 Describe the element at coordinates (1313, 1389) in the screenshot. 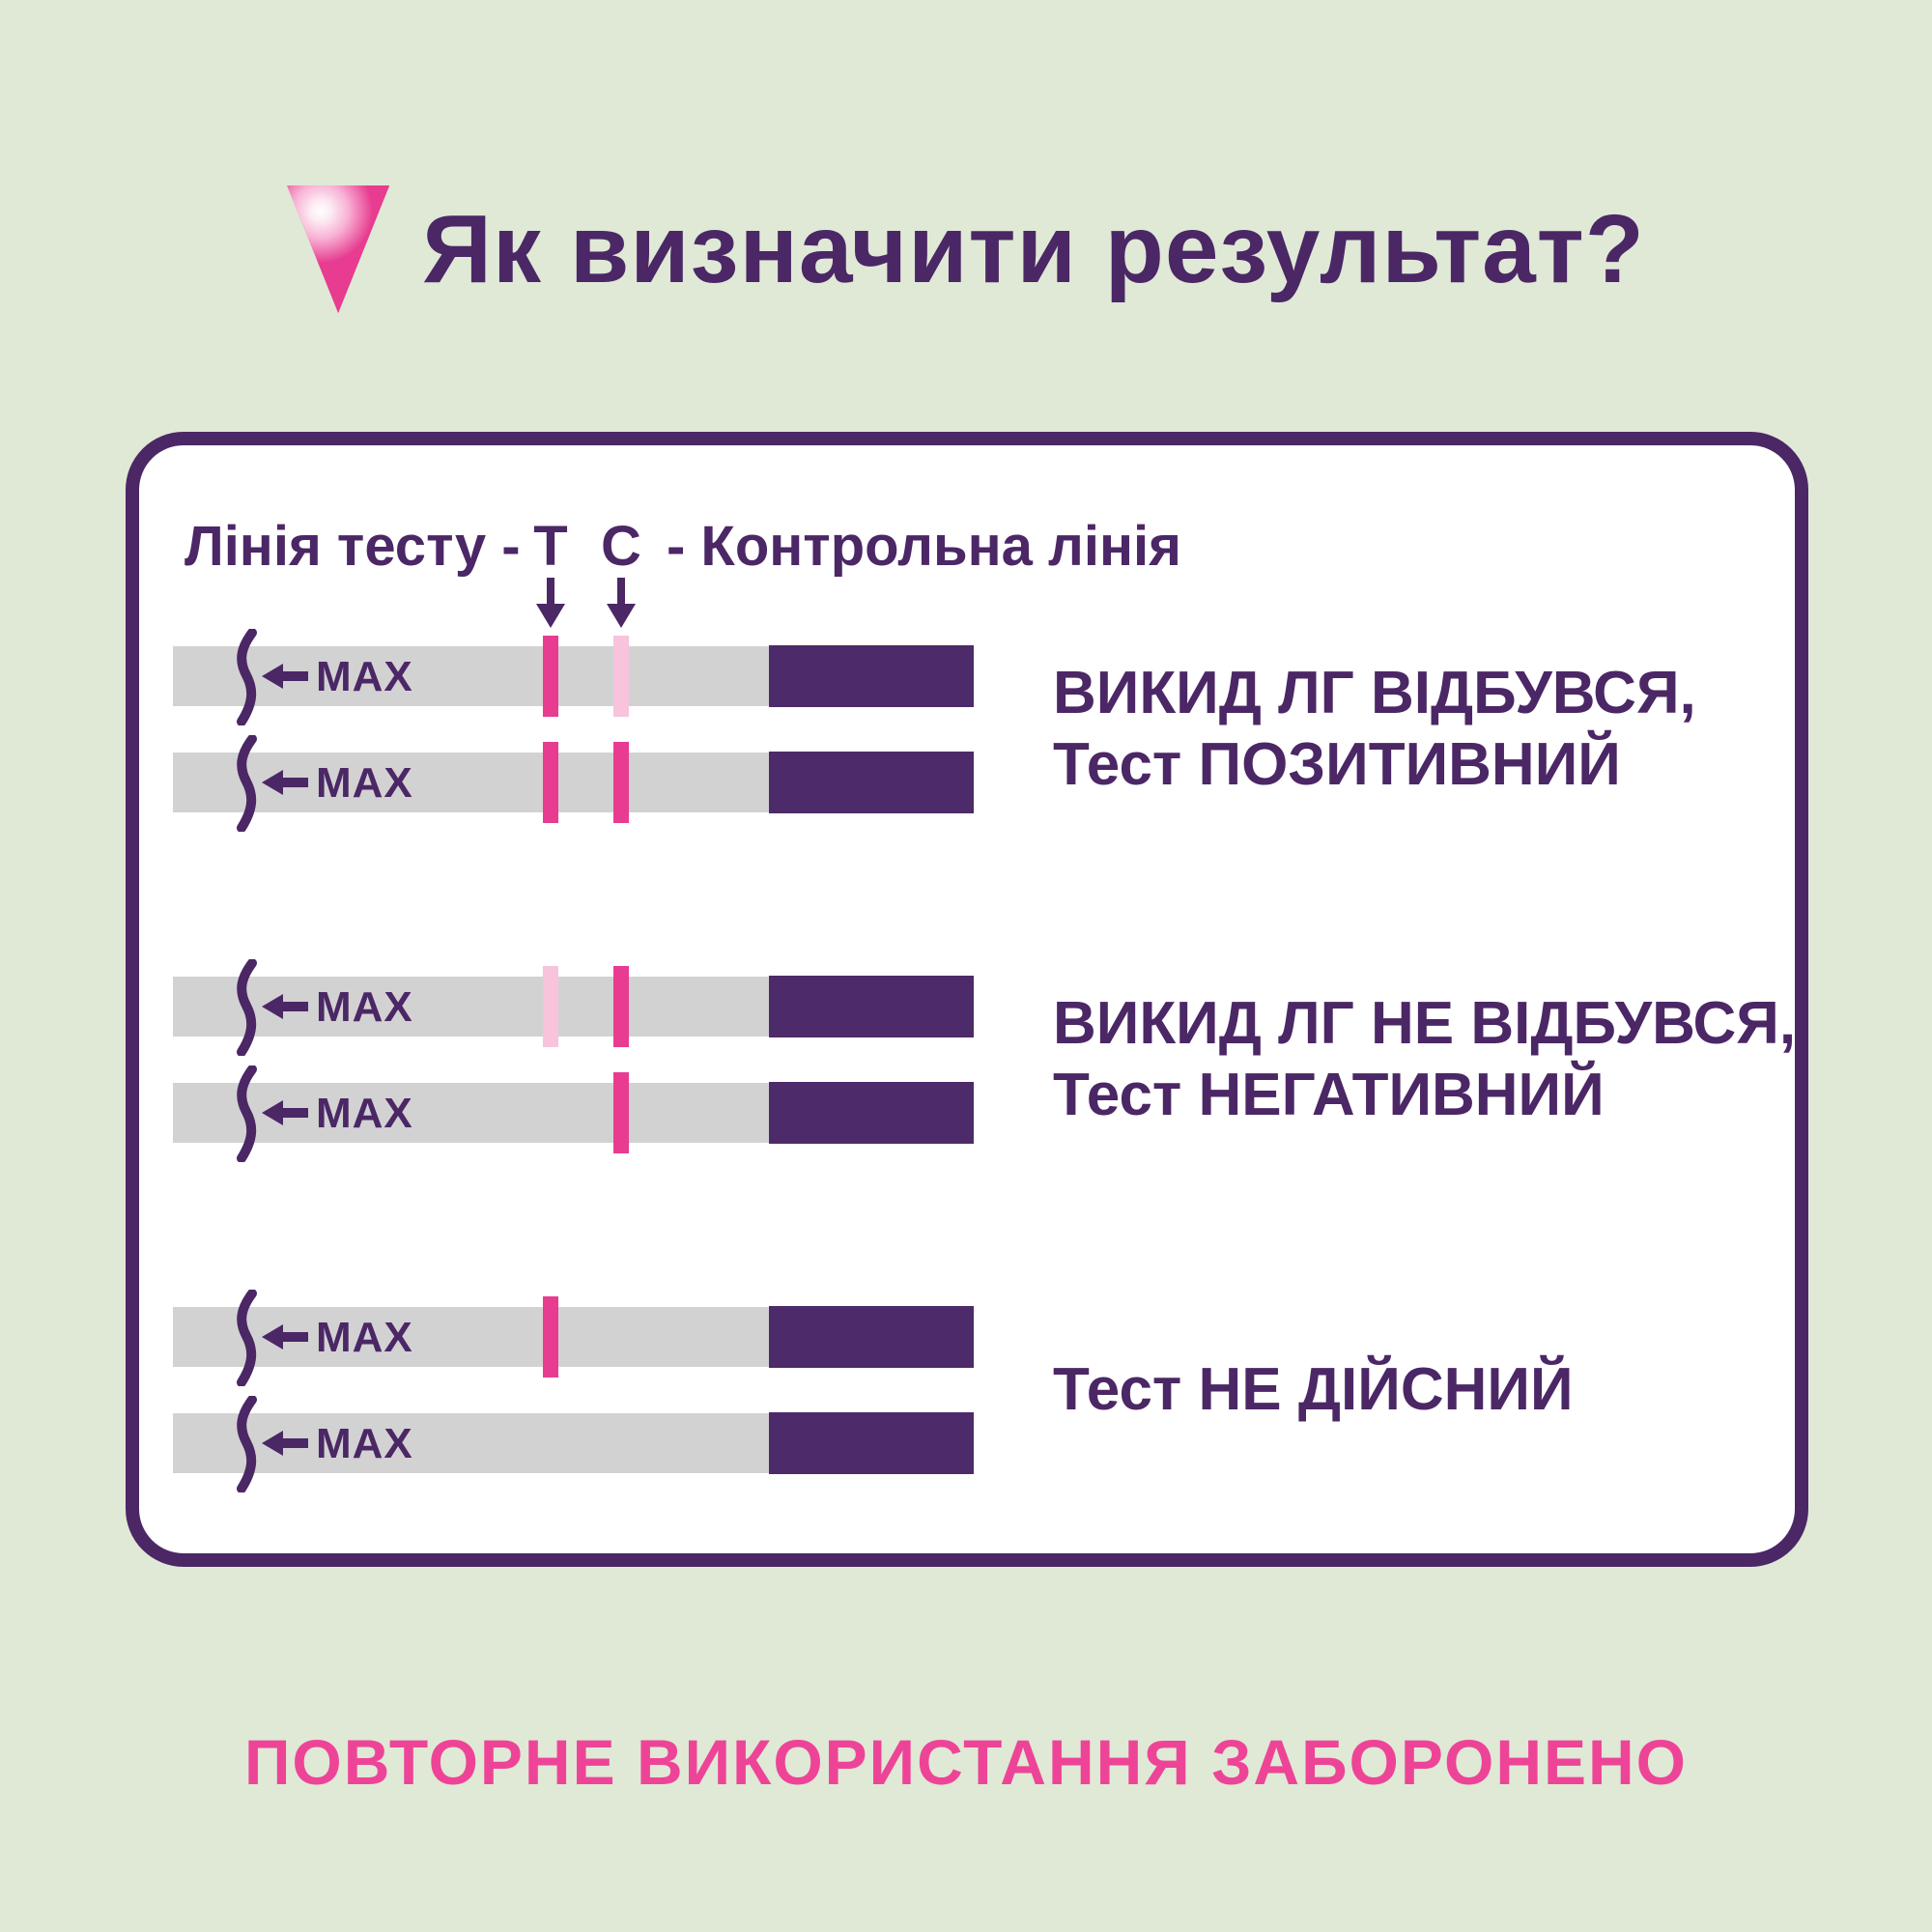

I see `result-description-line: Тест НЕ ДІЙСНИЙ` at that location.